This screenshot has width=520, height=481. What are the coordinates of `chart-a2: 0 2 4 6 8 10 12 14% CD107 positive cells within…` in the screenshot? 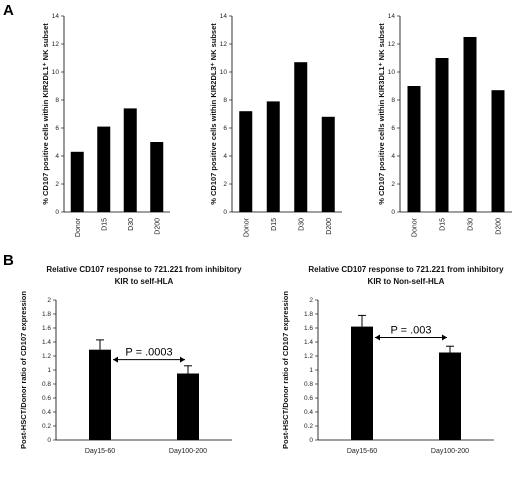 It's located at (275, 125).